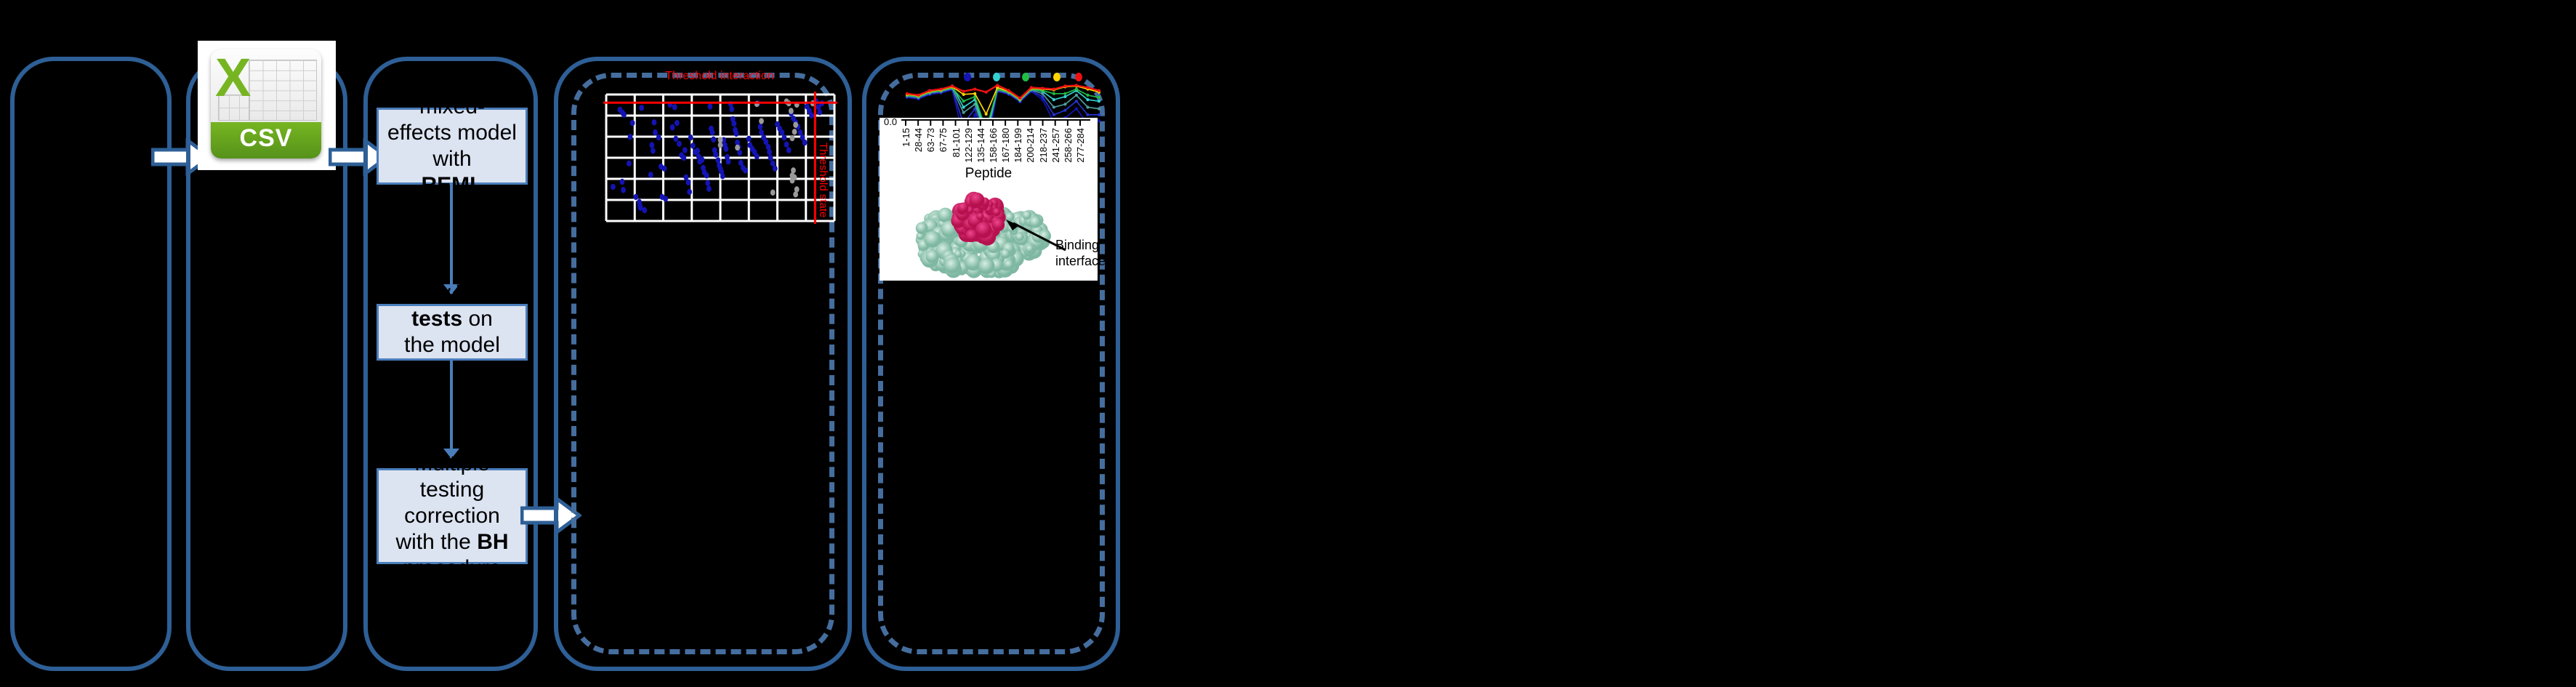  I want to click on wald-test-step: Apply Wald tests on the model parameters, so click(452, 332).